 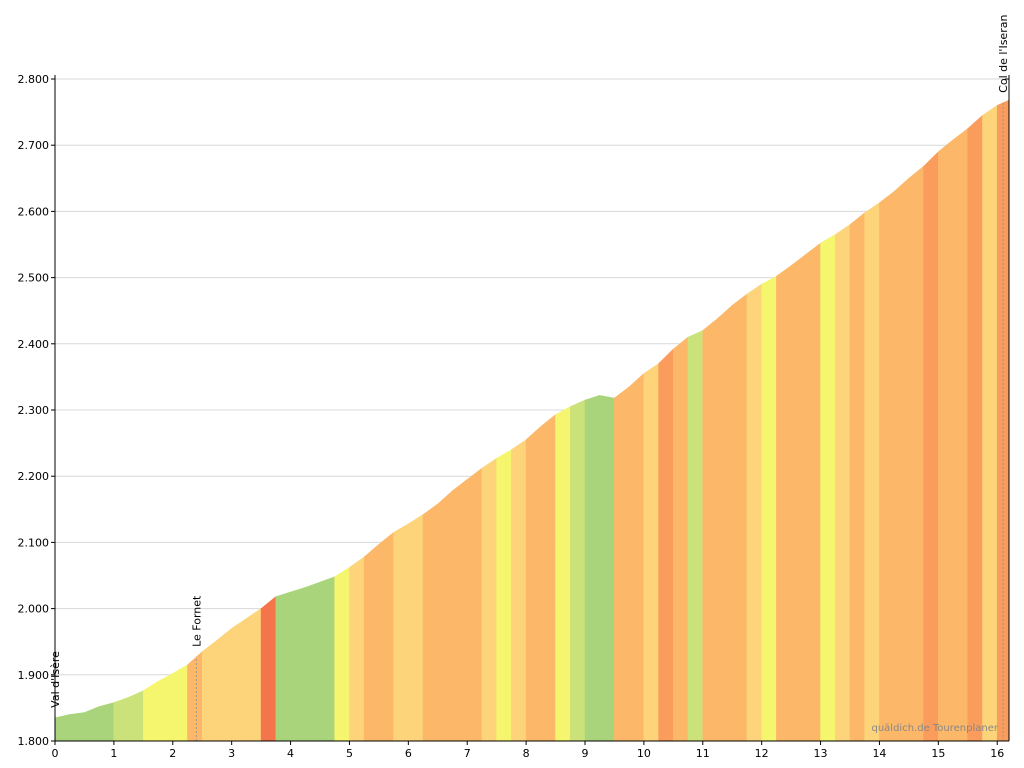 I want to click on annotation-label: Col de l'Iseran, so click(x=1003, y=54).